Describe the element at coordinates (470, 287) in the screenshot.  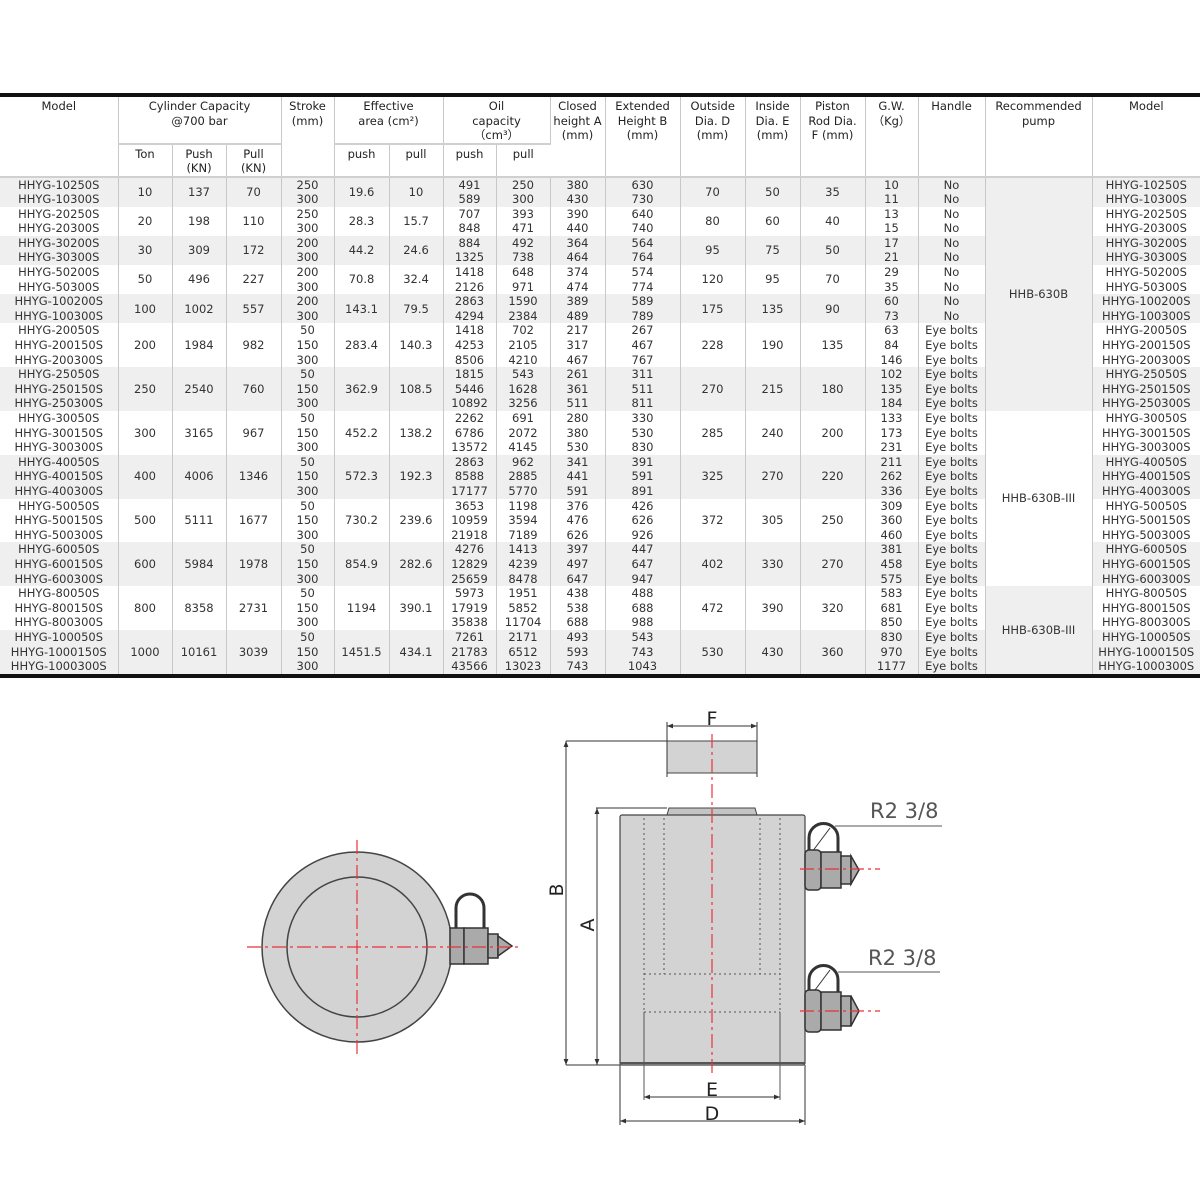
I see `oil-push-cell: 2126` at that location.